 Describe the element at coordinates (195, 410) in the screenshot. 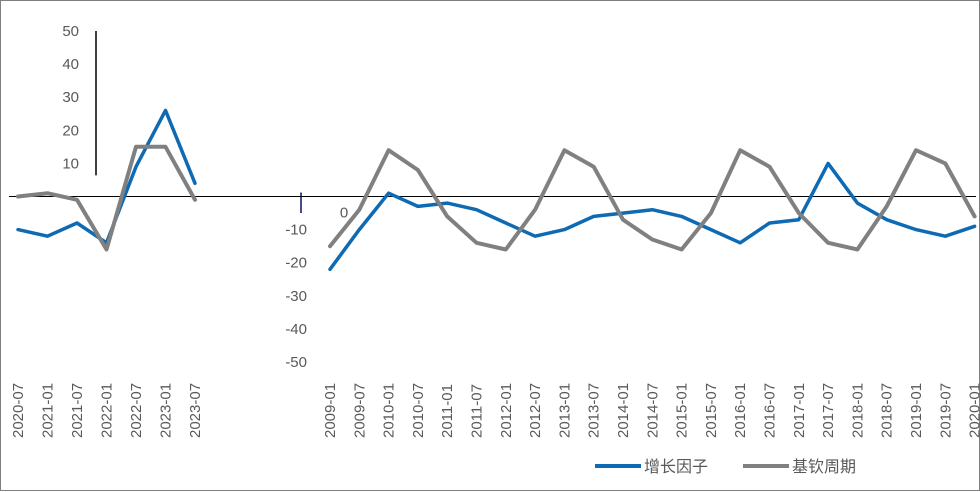

I see `x-tick-label: 2023-07` at that location.